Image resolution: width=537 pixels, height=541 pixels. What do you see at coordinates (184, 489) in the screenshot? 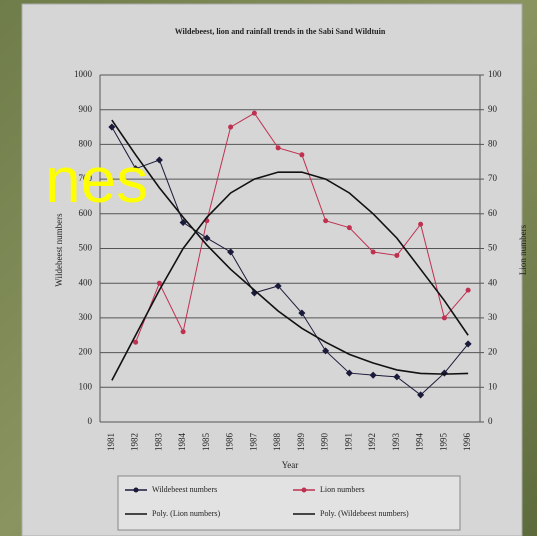
I see `legend-label: Wildebeest numbers` at bounding box center [184, 489].